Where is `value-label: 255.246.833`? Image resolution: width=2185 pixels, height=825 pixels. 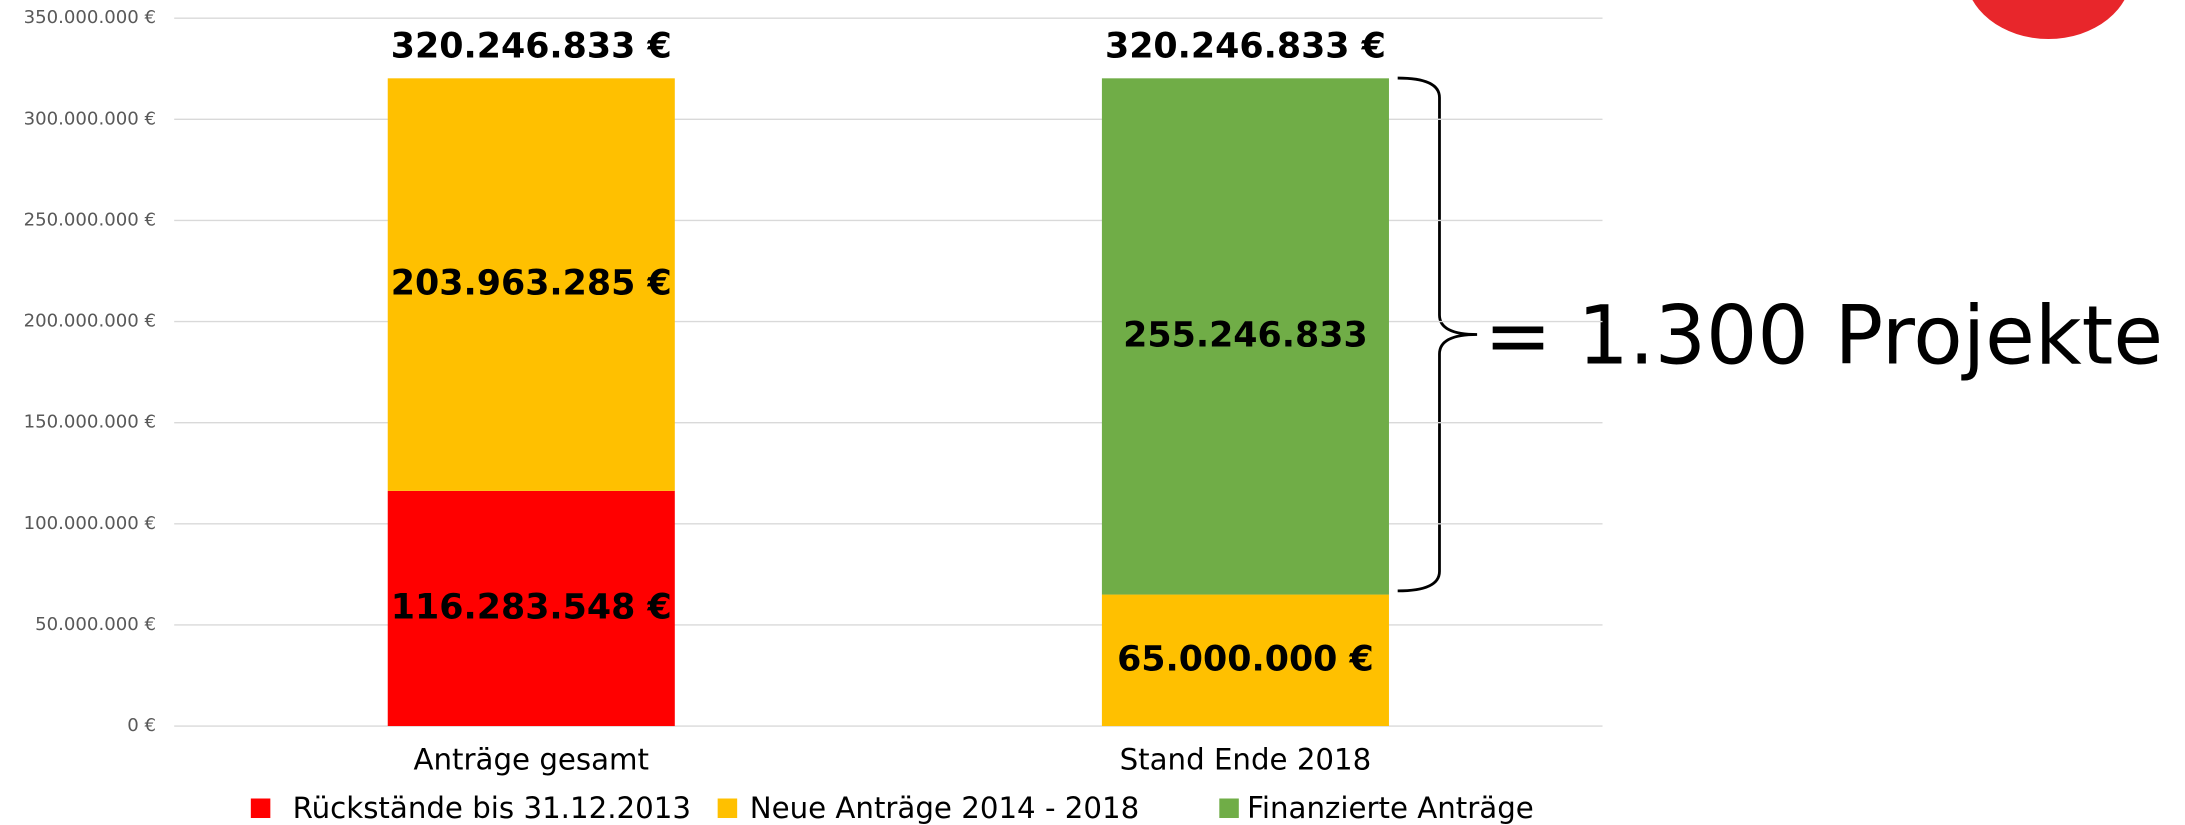 value-label: 255.246.833 is located at coordinates (1245, 335).